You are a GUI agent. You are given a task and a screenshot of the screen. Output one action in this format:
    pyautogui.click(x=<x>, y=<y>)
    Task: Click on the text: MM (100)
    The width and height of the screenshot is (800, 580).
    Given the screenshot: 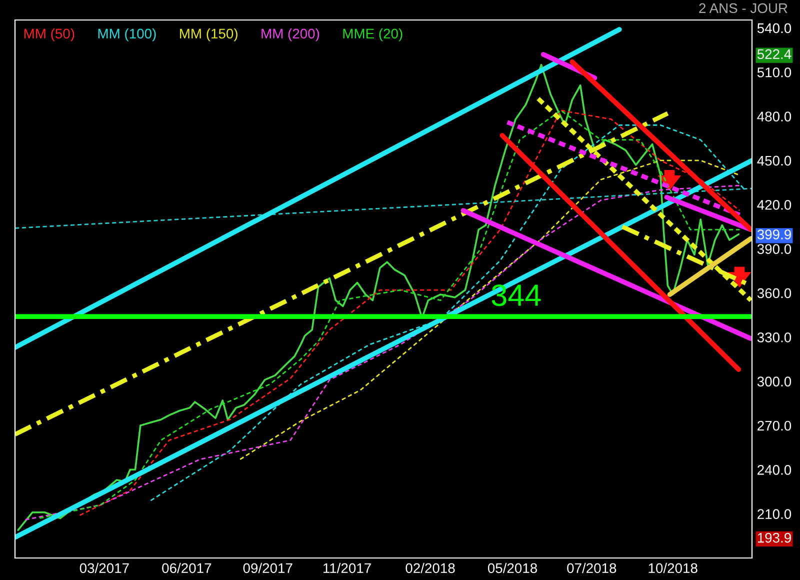 What is the action you would take?
    pyautogui.click(x=127, y=35)
    